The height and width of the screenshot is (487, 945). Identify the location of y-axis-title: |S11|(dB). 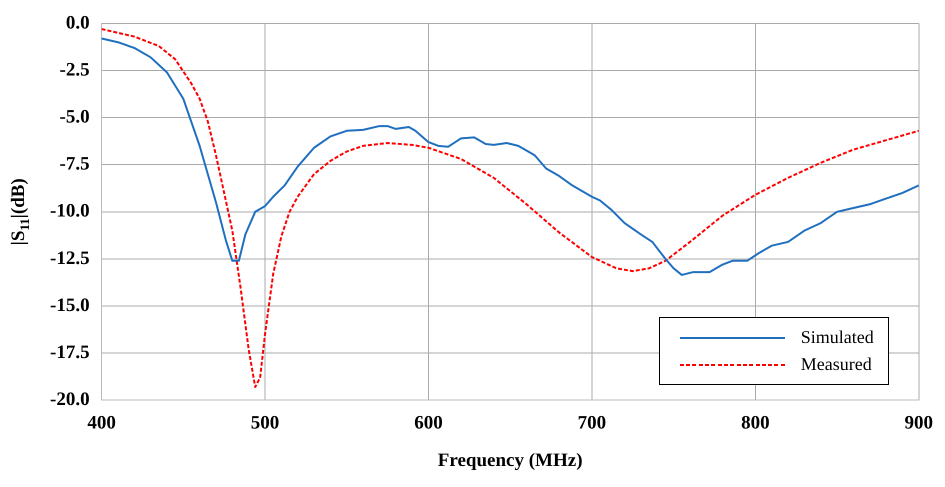
(20, 212).